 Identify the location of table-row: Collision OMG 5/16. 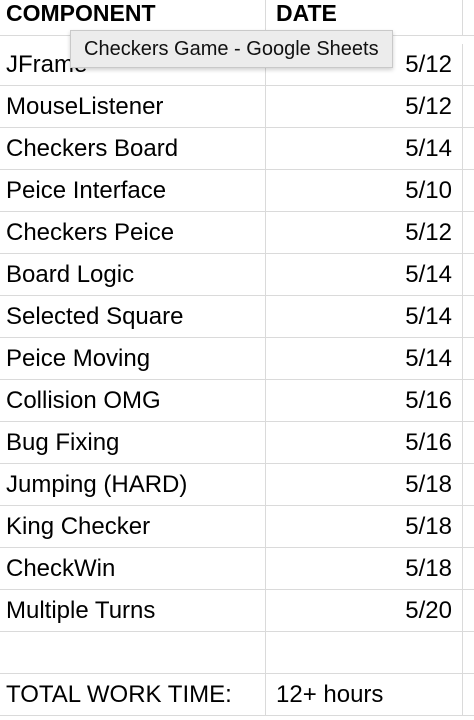
(237, 401).